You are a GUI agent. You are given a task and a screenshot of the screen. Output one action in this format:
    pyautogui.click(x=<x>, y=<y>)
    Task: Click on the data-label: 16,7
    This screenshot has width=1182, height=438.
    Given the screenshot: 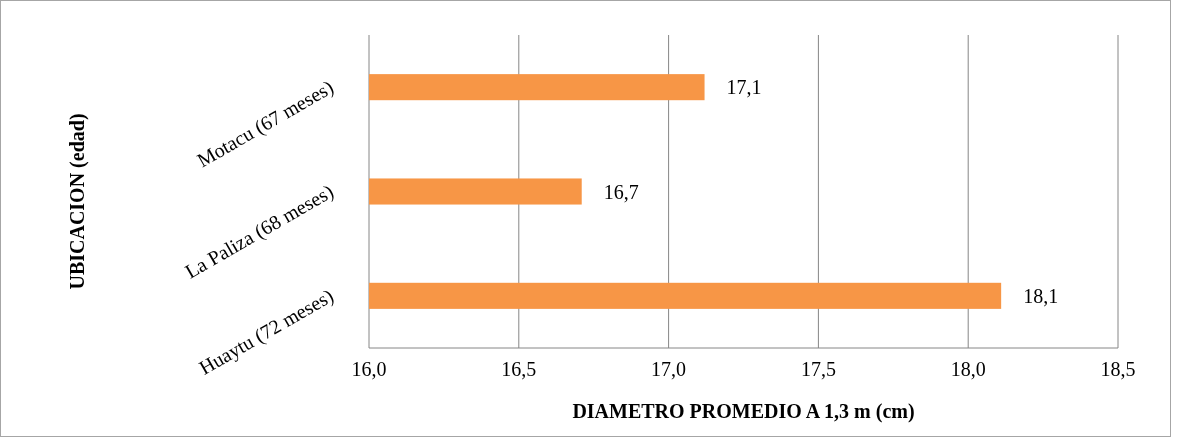 What is the action you would take?
    pyautogui.click(x=621, y=191)
    